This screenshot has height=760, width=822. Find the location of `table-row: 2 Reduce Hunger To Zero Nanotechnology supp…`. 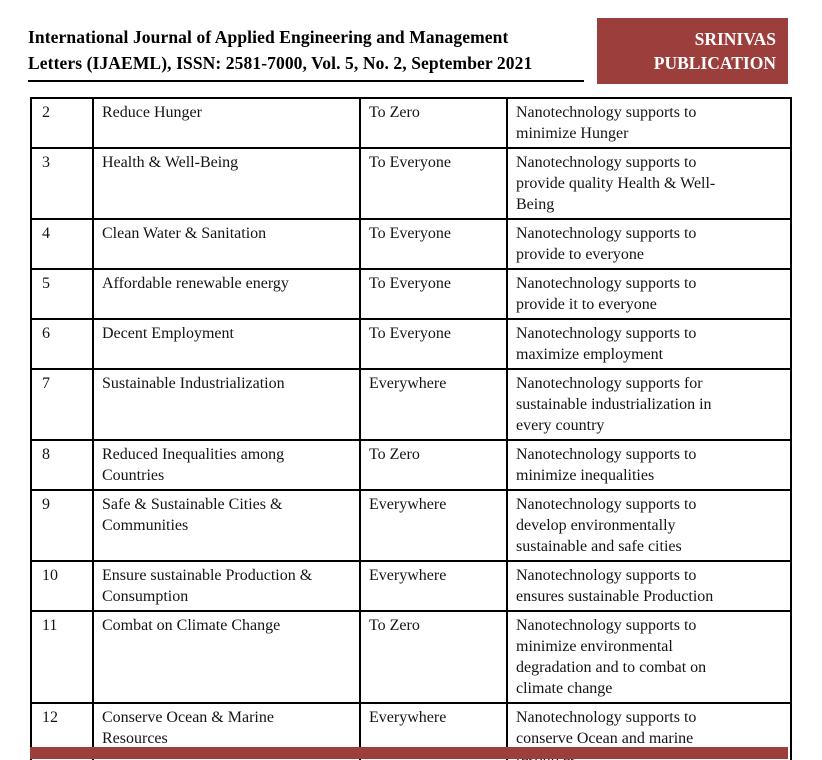

table-row: 2 Reduce Hunger To Zero Nanotechnology supp… is located at coordinates (411, 123).